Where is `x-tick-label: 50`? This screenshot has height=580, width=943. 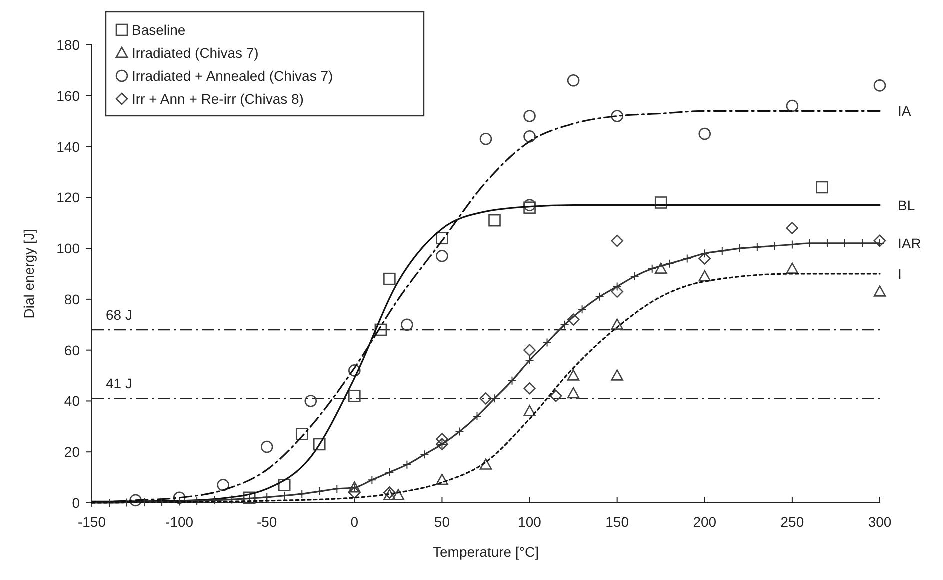
x-tick-label: 50 is located at coordinates (442, 522).